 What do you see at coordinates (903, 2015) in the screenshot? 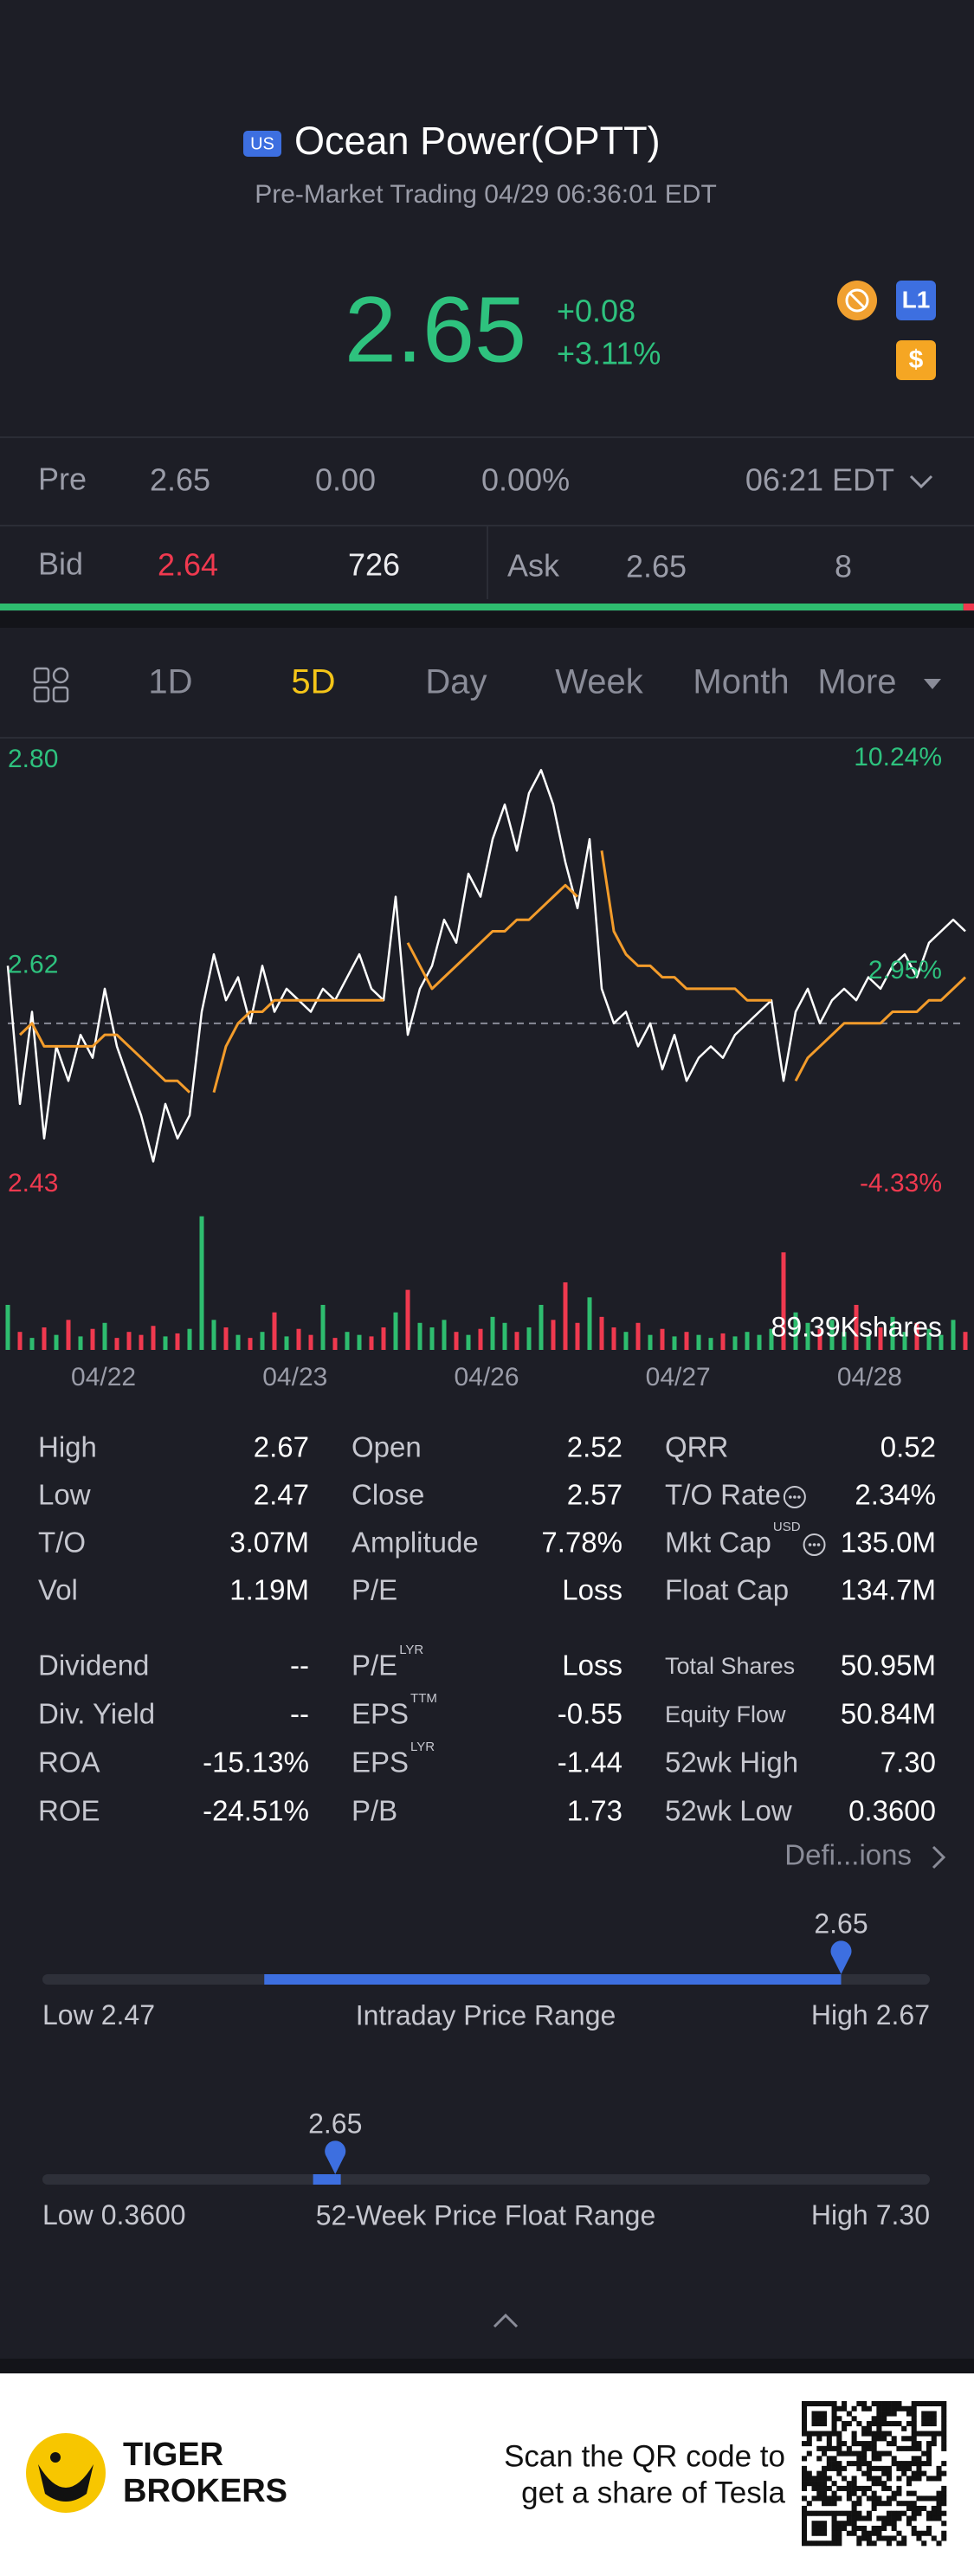
I see `range-high-value: 2.67` at bounding box center [903, 2015].